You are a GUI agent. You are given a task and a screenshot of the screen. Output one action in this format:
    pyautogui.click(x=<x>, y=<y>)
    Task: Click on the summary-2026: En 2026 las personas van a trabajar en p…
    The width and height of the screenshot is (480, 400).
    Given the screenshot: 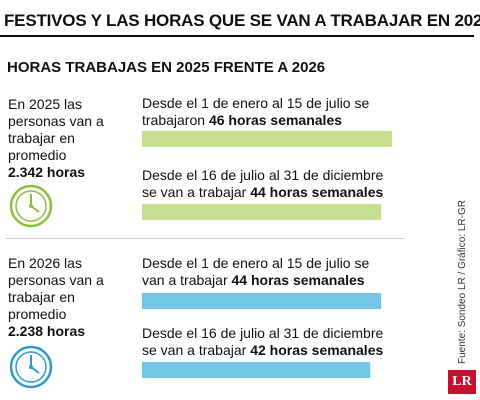 What is the action you would take?
    pyautogui.click(x=66, y=297)
    